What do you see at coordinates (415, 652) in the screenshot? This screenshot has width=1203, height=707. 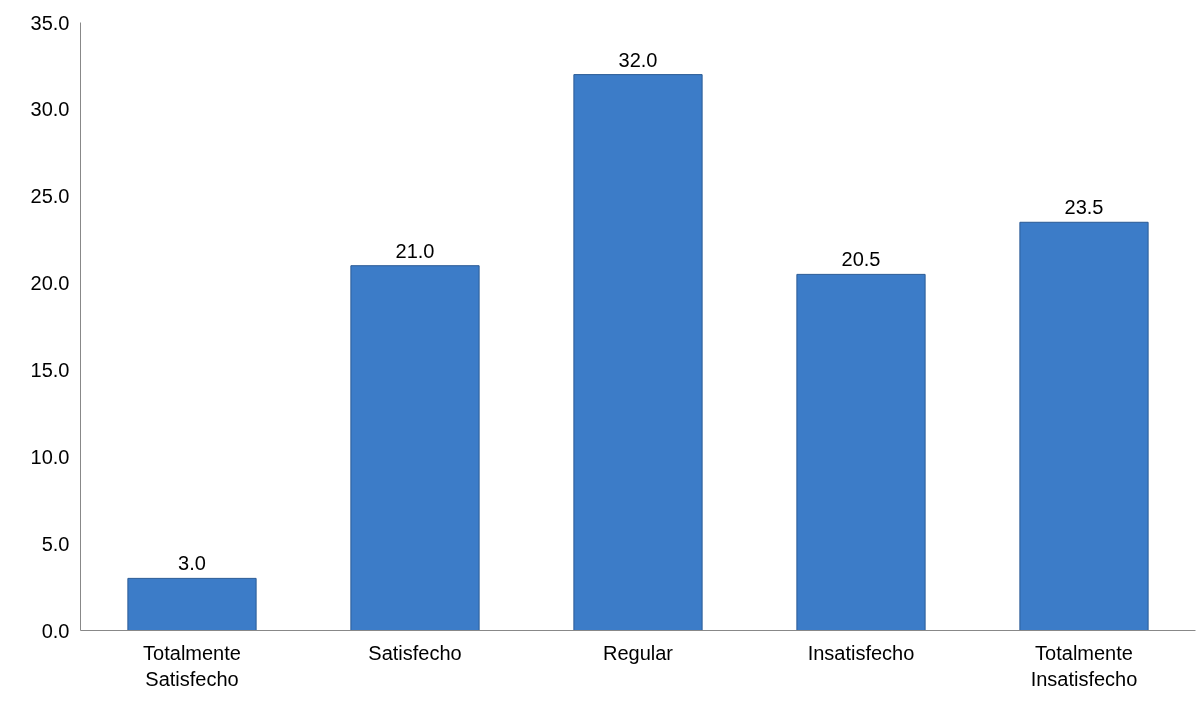 I see `x-tick-label: Satisfecho` at bounding box center [415, 652].